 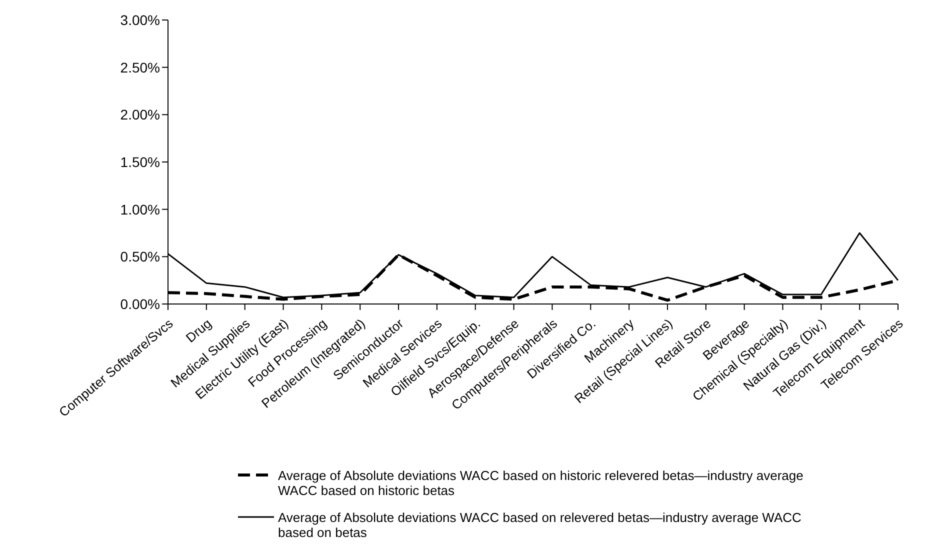 What do you see at coordinates (140, 256) in the screenshot?
I see `y-tick-label: 0.50%` at bounding box center [140, 256].